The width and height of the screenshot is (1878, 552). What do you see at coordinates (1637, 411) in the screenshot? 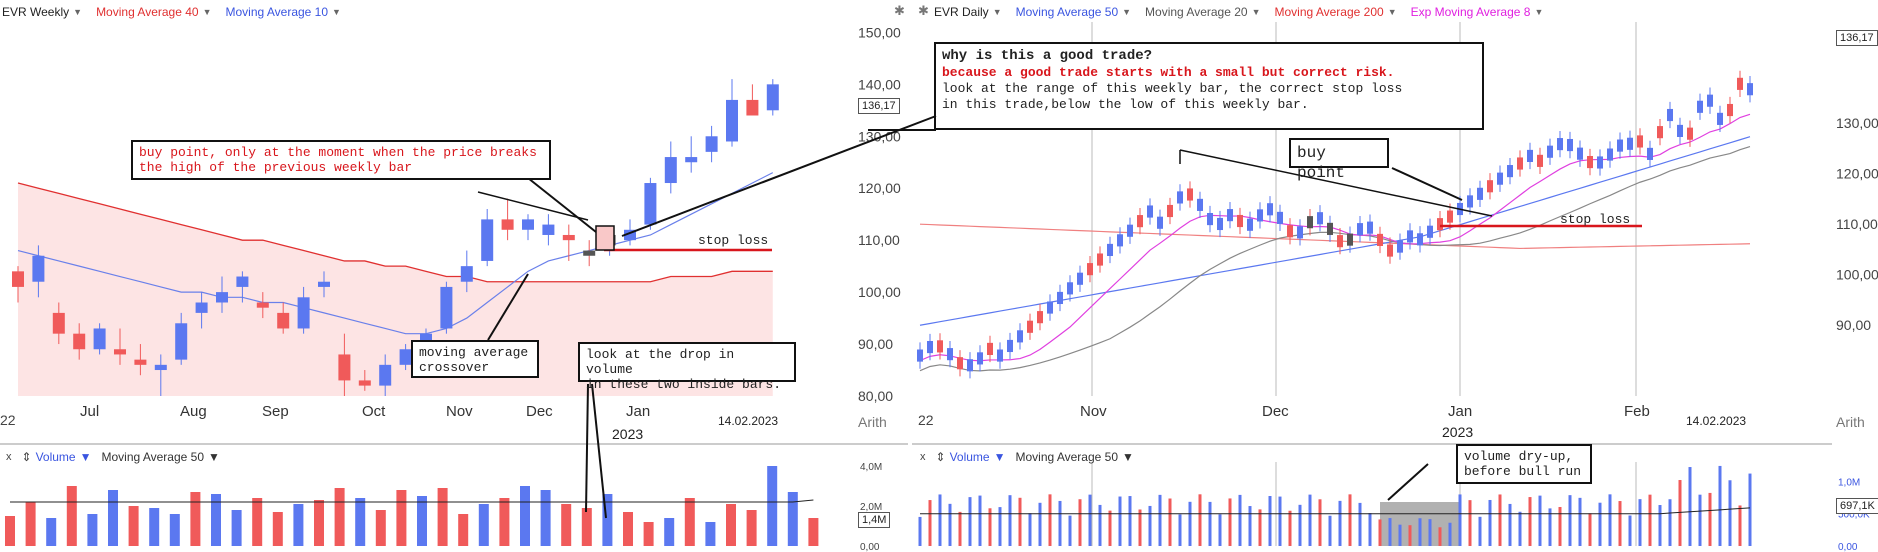
I see `x-axis-label: Feb` at bounding box center [1637, 411].